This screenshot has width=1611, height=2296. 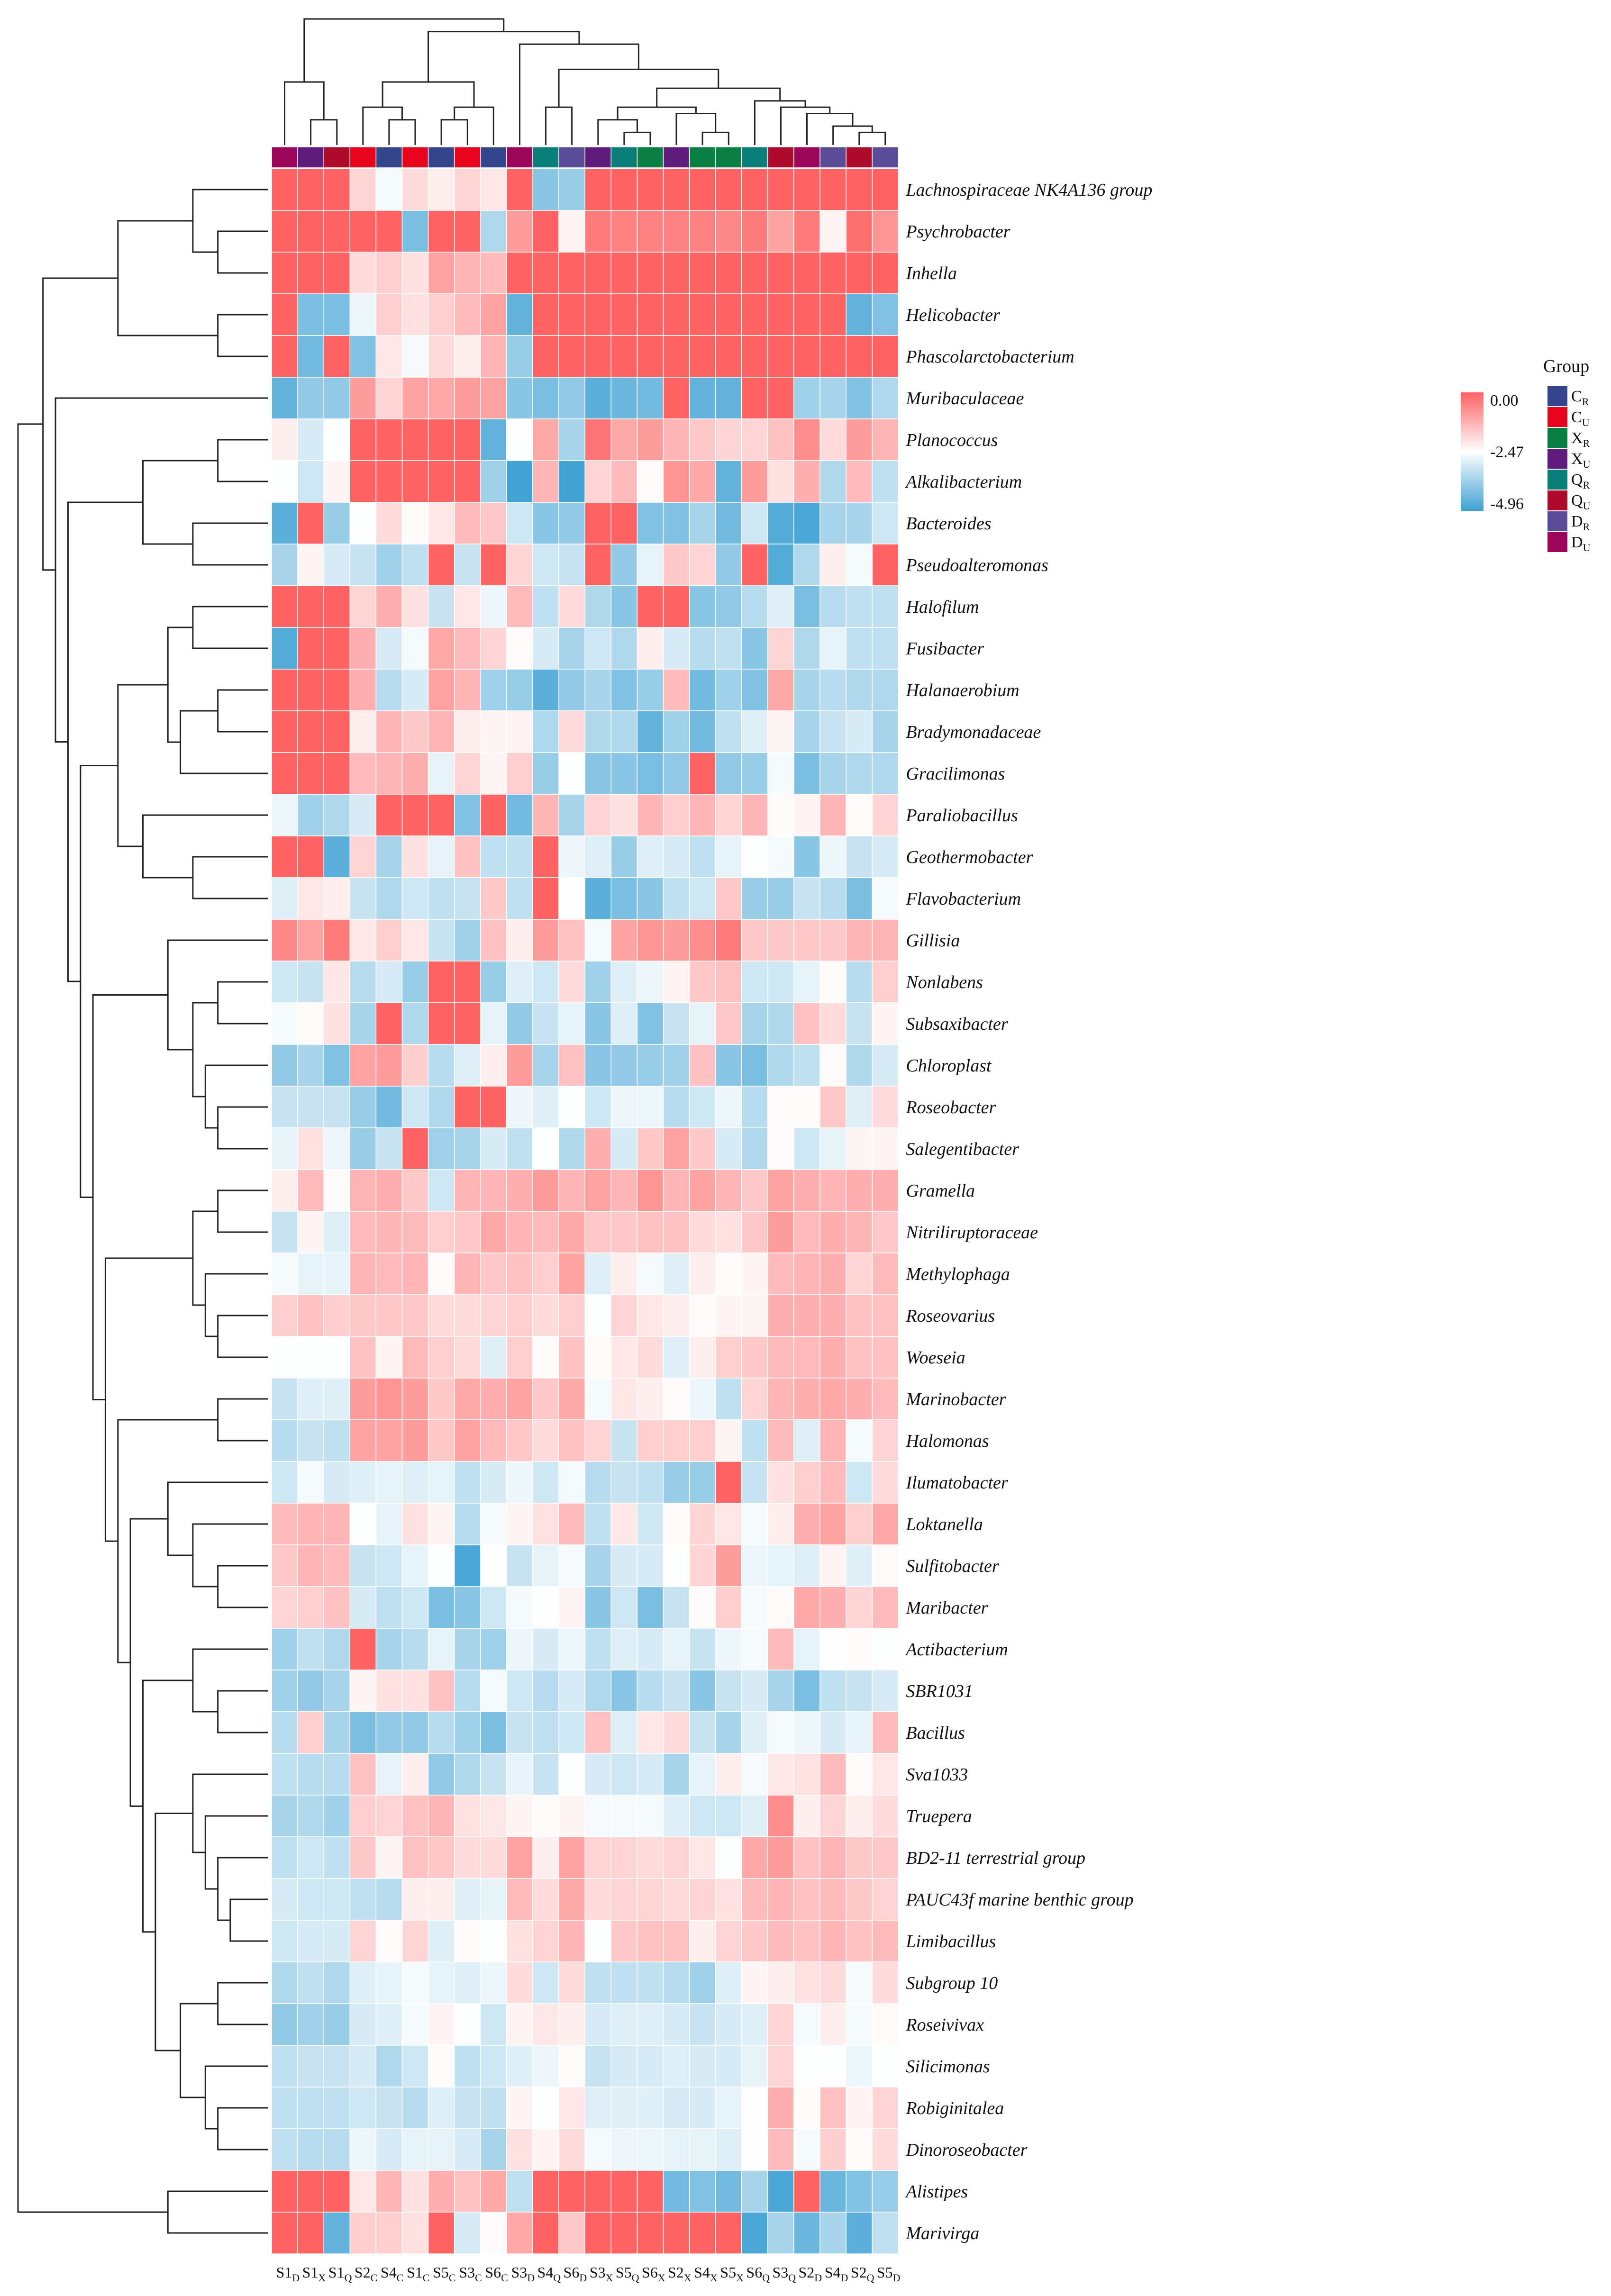 I want to click on row-label: PAUC43f marine benthic group, so click(x=1019, y=1900).